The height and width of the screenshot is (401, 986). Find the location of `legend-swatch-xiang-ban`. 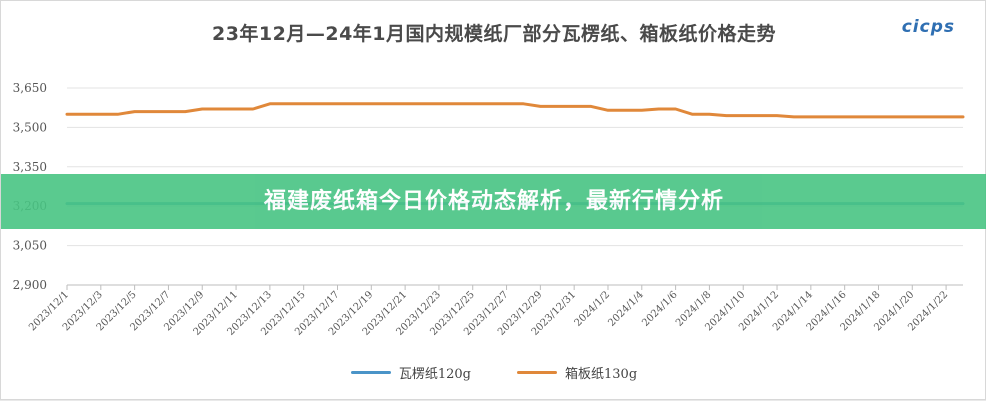

legend-swatch-xiang-ban is located at coordinates (537, 372).